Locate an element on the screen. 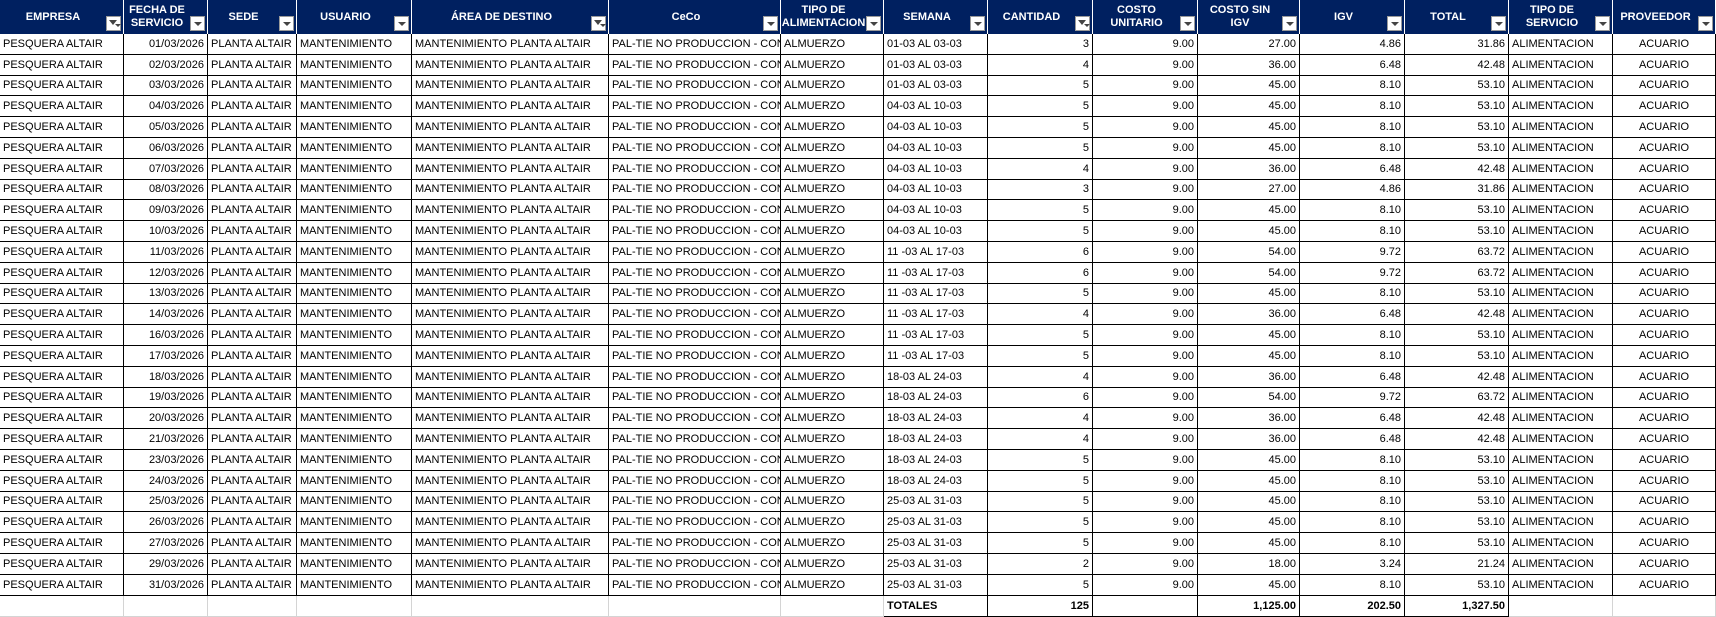 Image resolution: width=1716 pixels, height=617 pixels. cell: 27.00 is located at coordinates (1249, 44).